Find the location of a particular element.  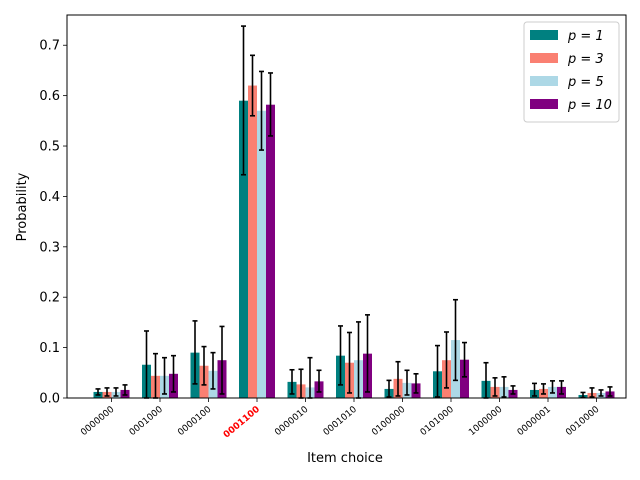

legend: p = 1 p = 3 p = 5 p = 10 is located at coordinates (571, 72).